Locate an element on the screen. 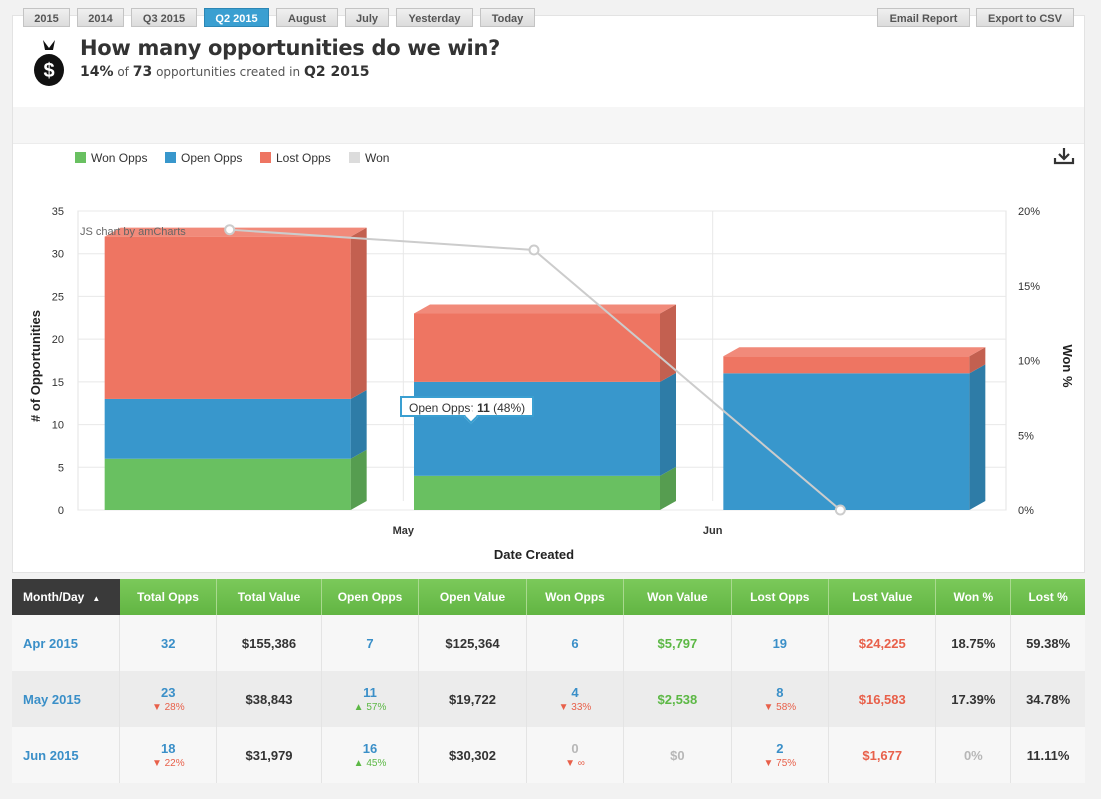 The width and height of the screenshot is (1101, 799). delta-badge: ▼ 58% is located at coordinates (780, 707).